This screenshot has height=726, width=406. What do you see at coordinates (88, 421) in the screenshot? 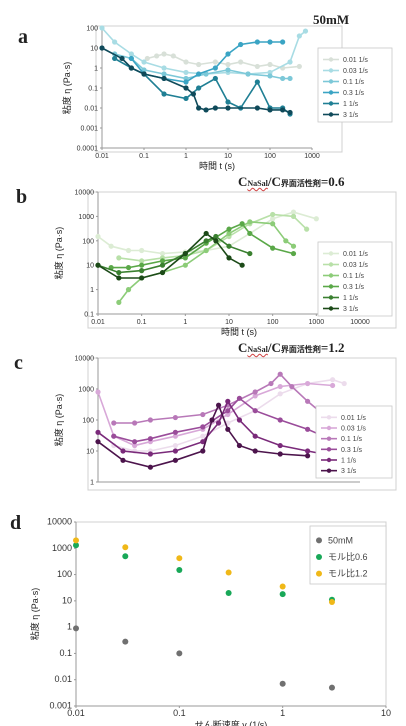
I see `y-tick-label: 100` at bounding box center [88, 421].